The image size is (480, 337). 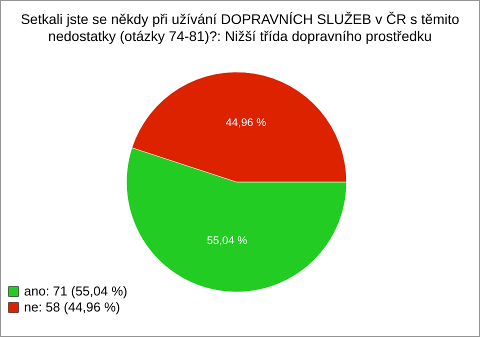 I want to click on legend-label: ano: 71 (55,04 %), so click(x=76, y=291).